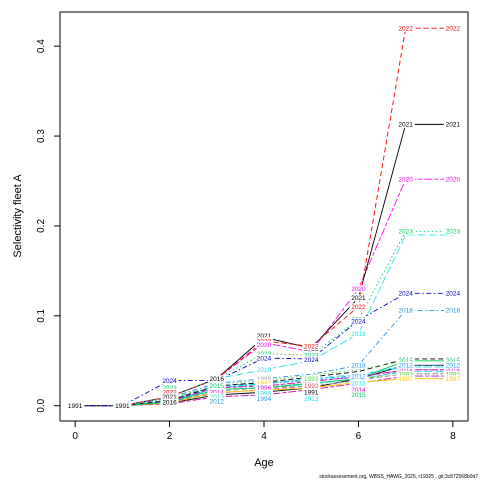 This screenshot has height=485, width=480. I want to click on x-tick-label: 2, so click(170, 436).